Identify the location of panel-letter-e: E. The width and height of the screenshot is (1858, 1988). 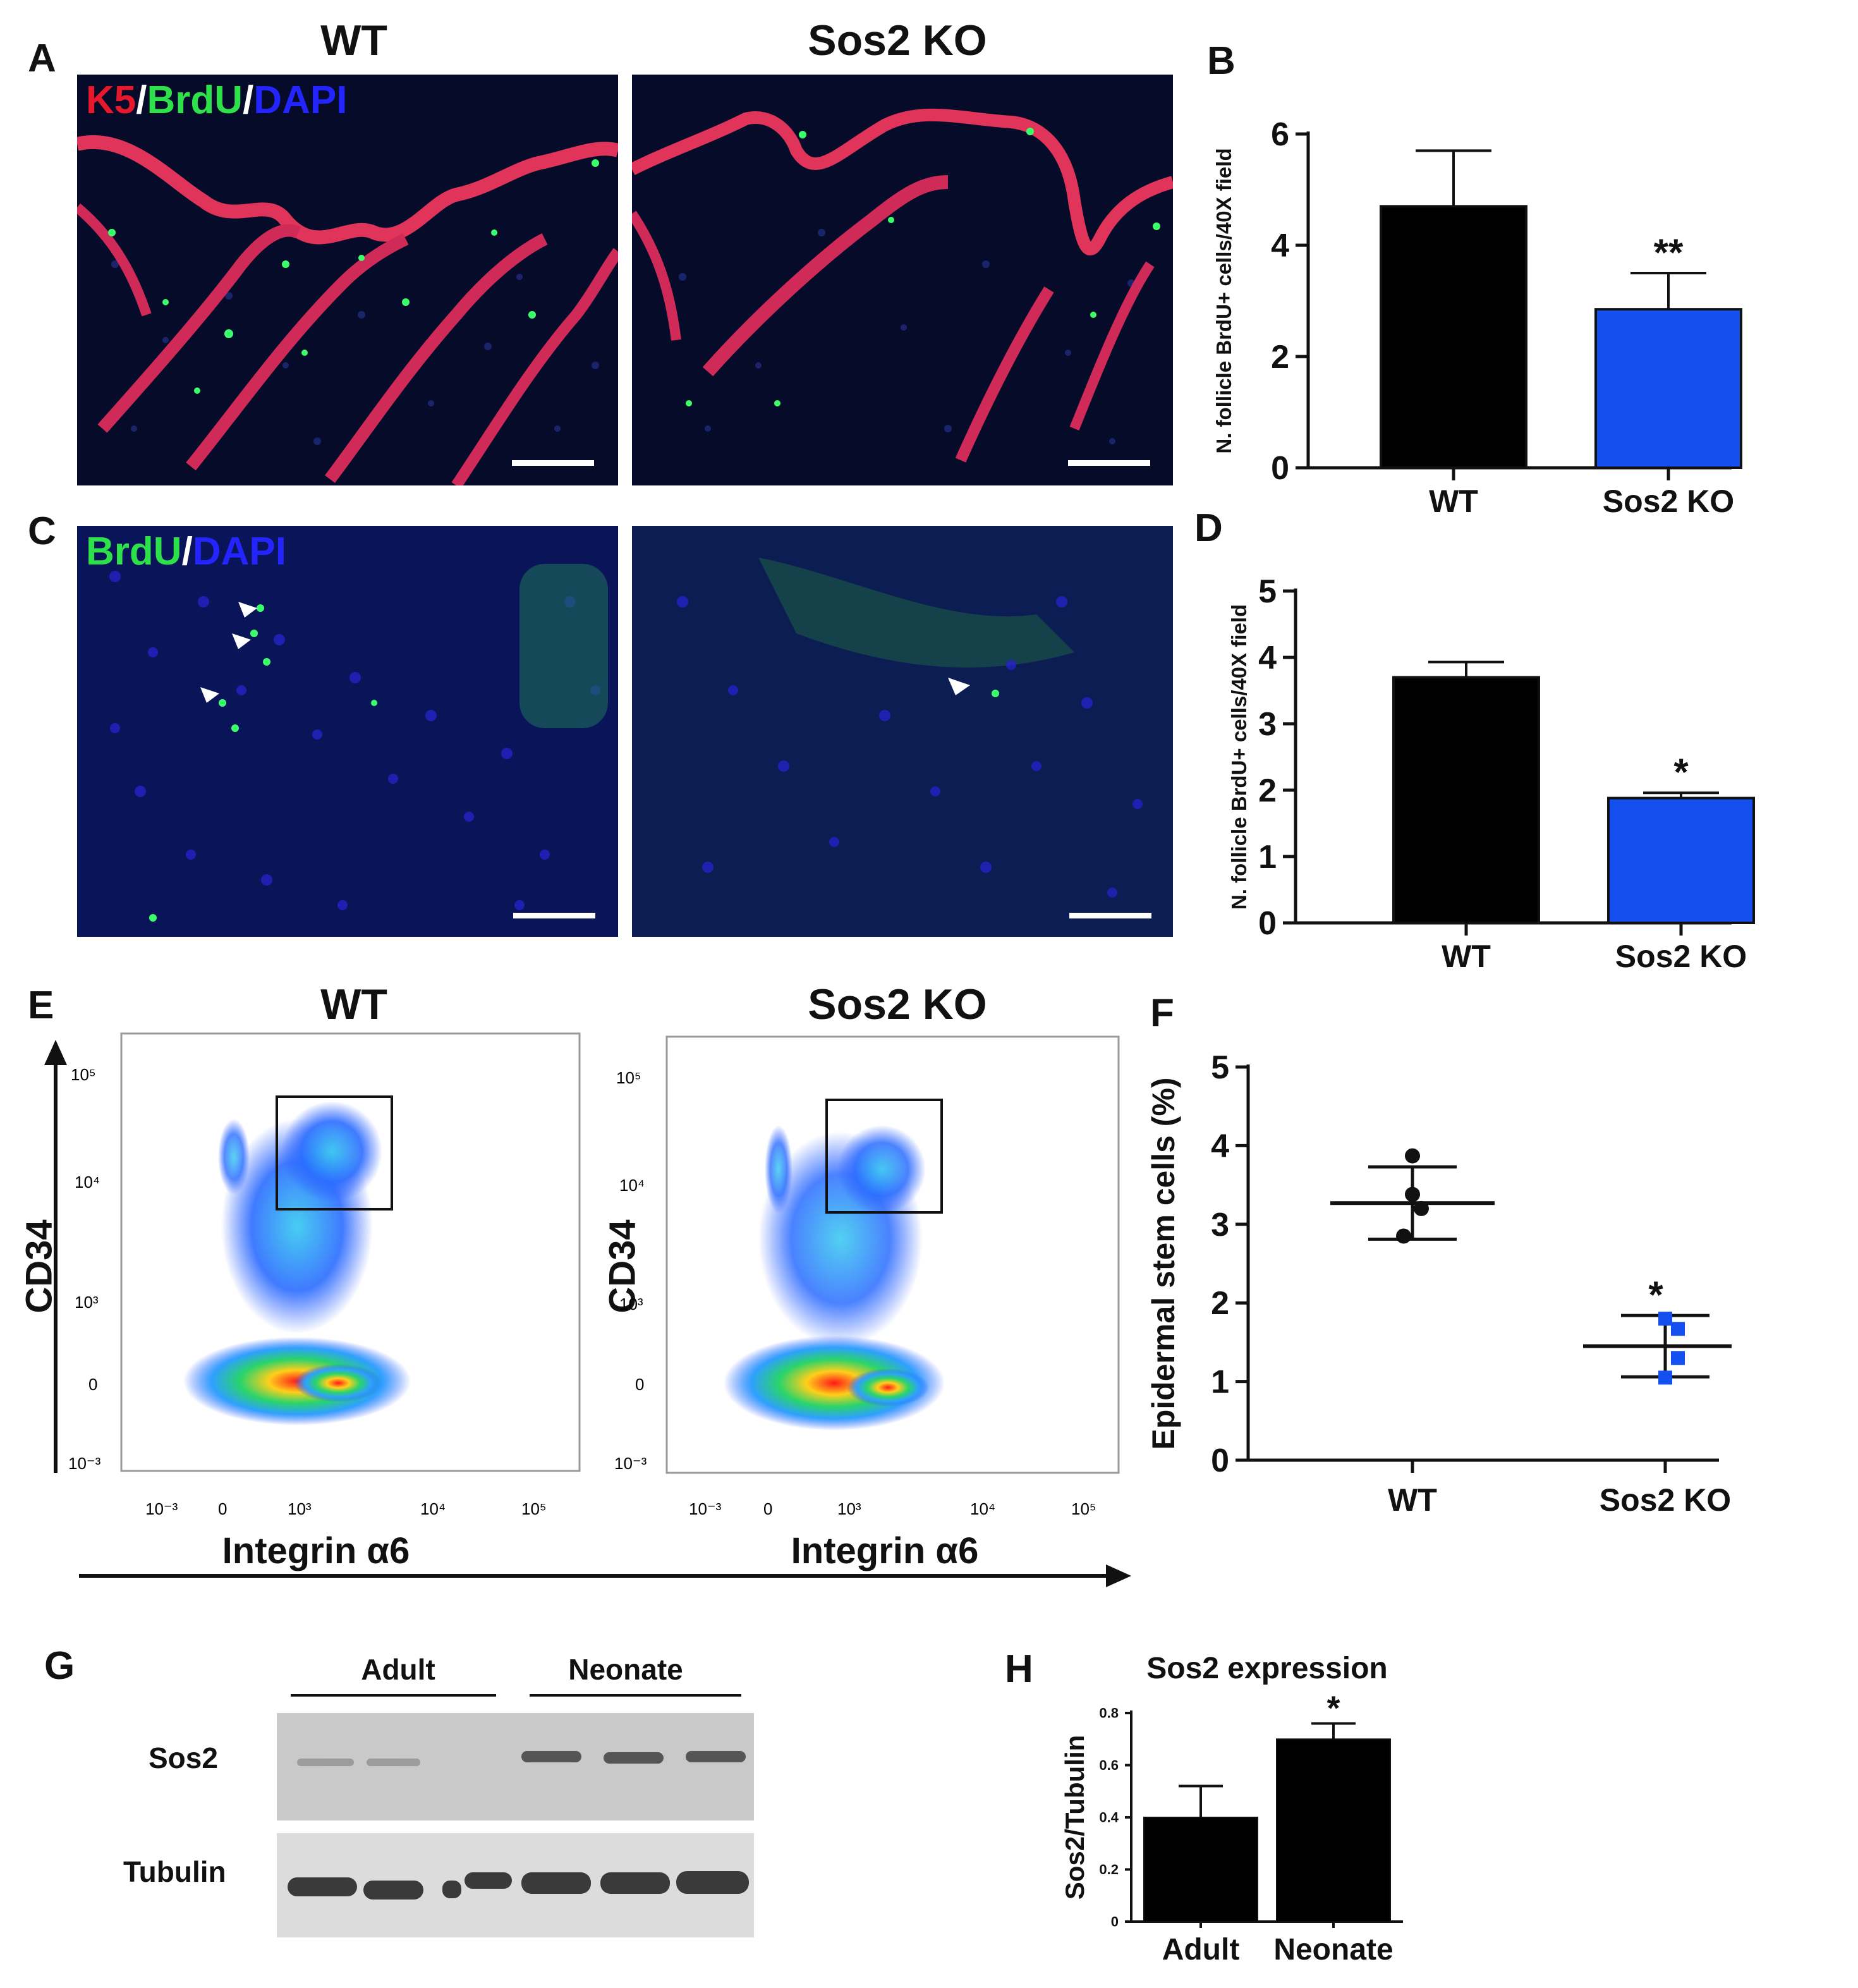
(41, 1005).